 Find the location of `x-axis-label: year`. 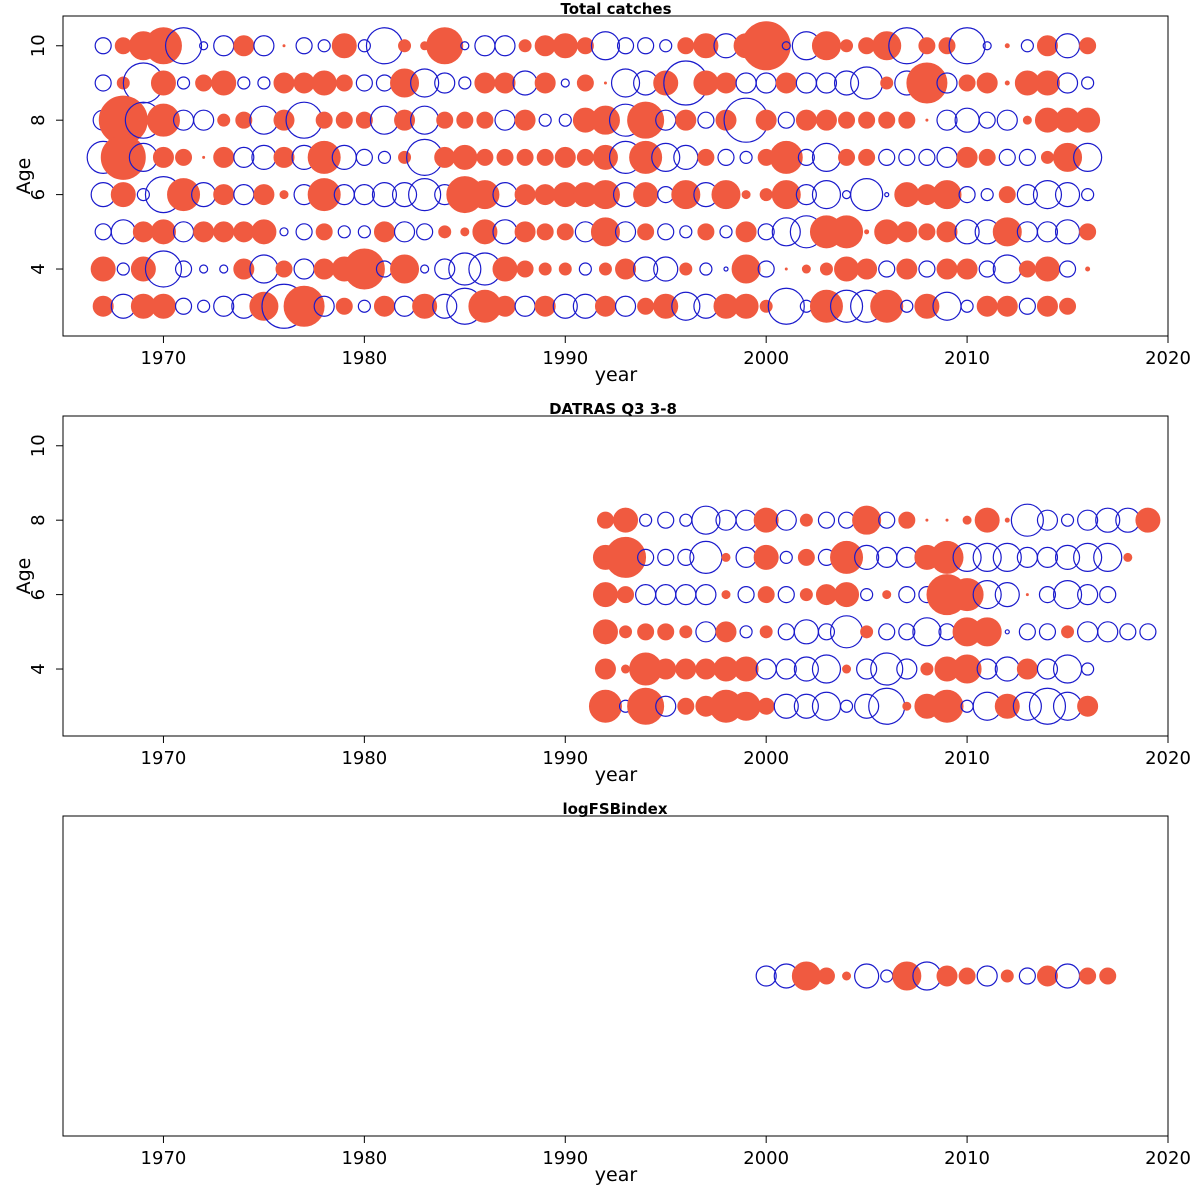

x-axis-label: year is located at coordinates (616, 775).